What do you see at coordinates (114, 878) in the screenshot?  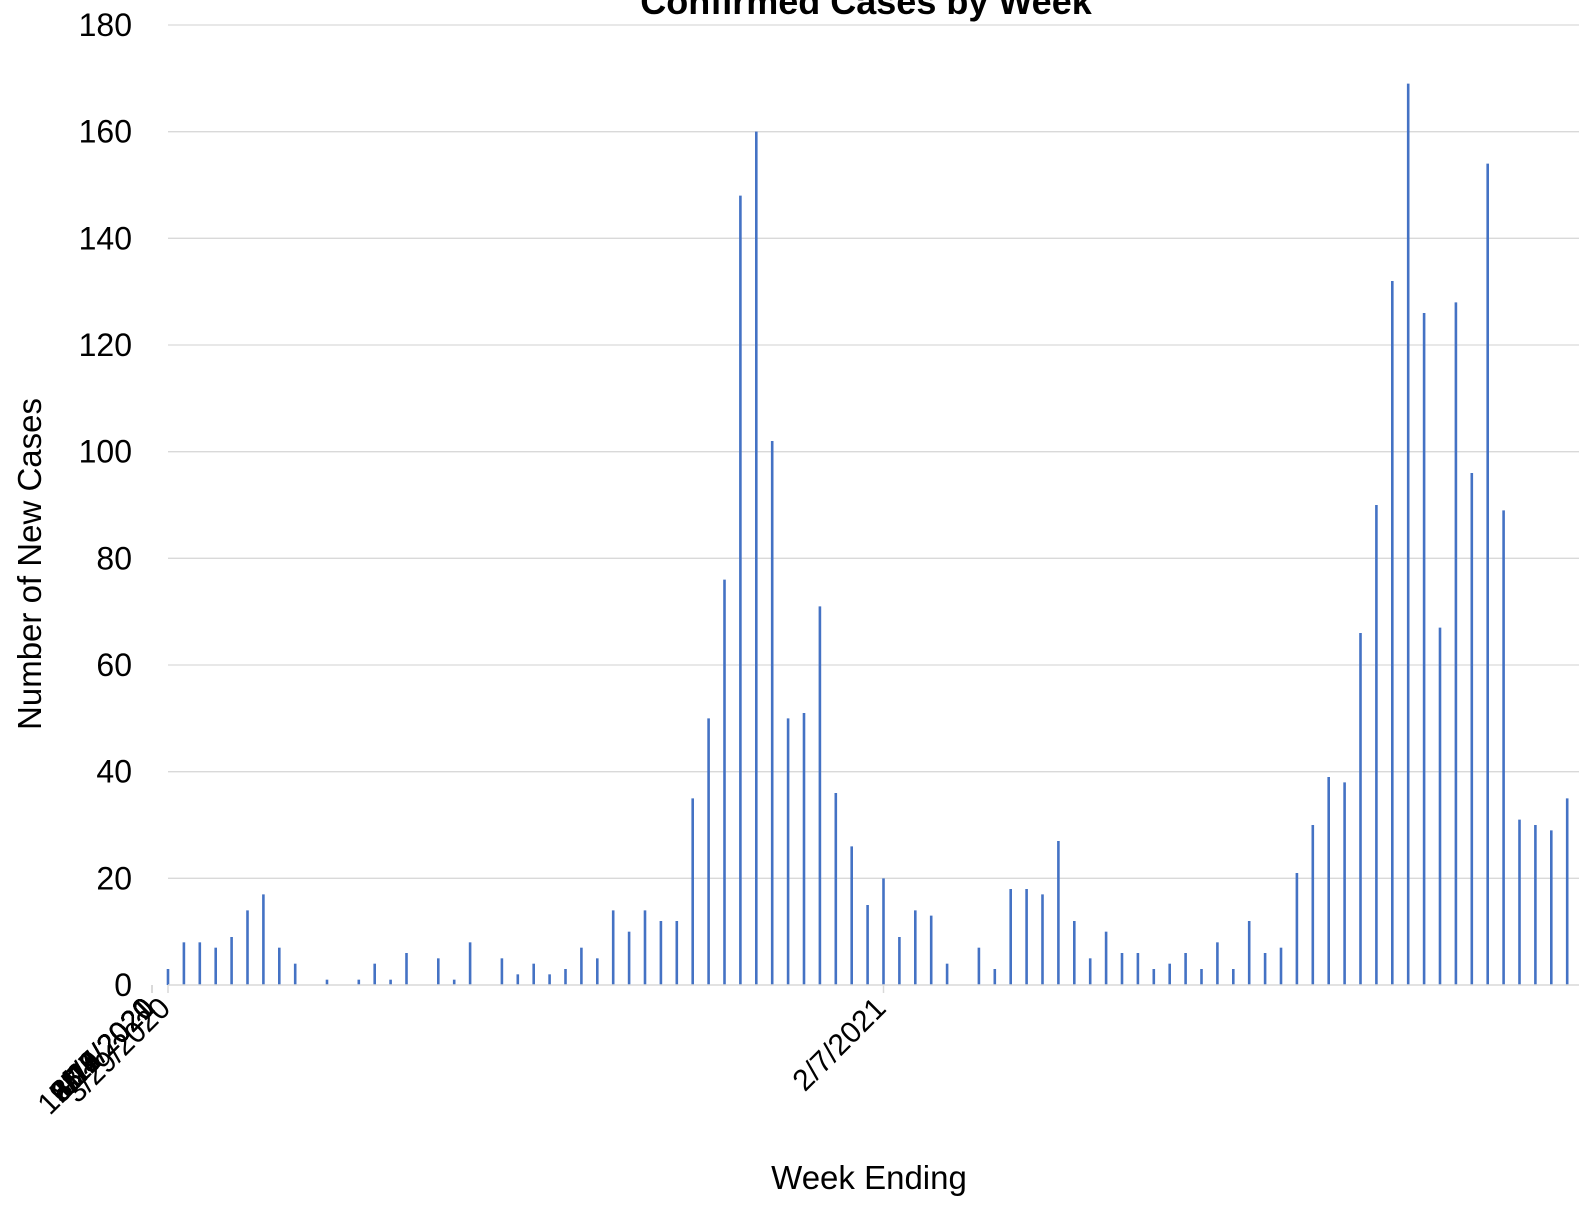 I see `y-tick-label: 20` at bounding box center [114, 878].